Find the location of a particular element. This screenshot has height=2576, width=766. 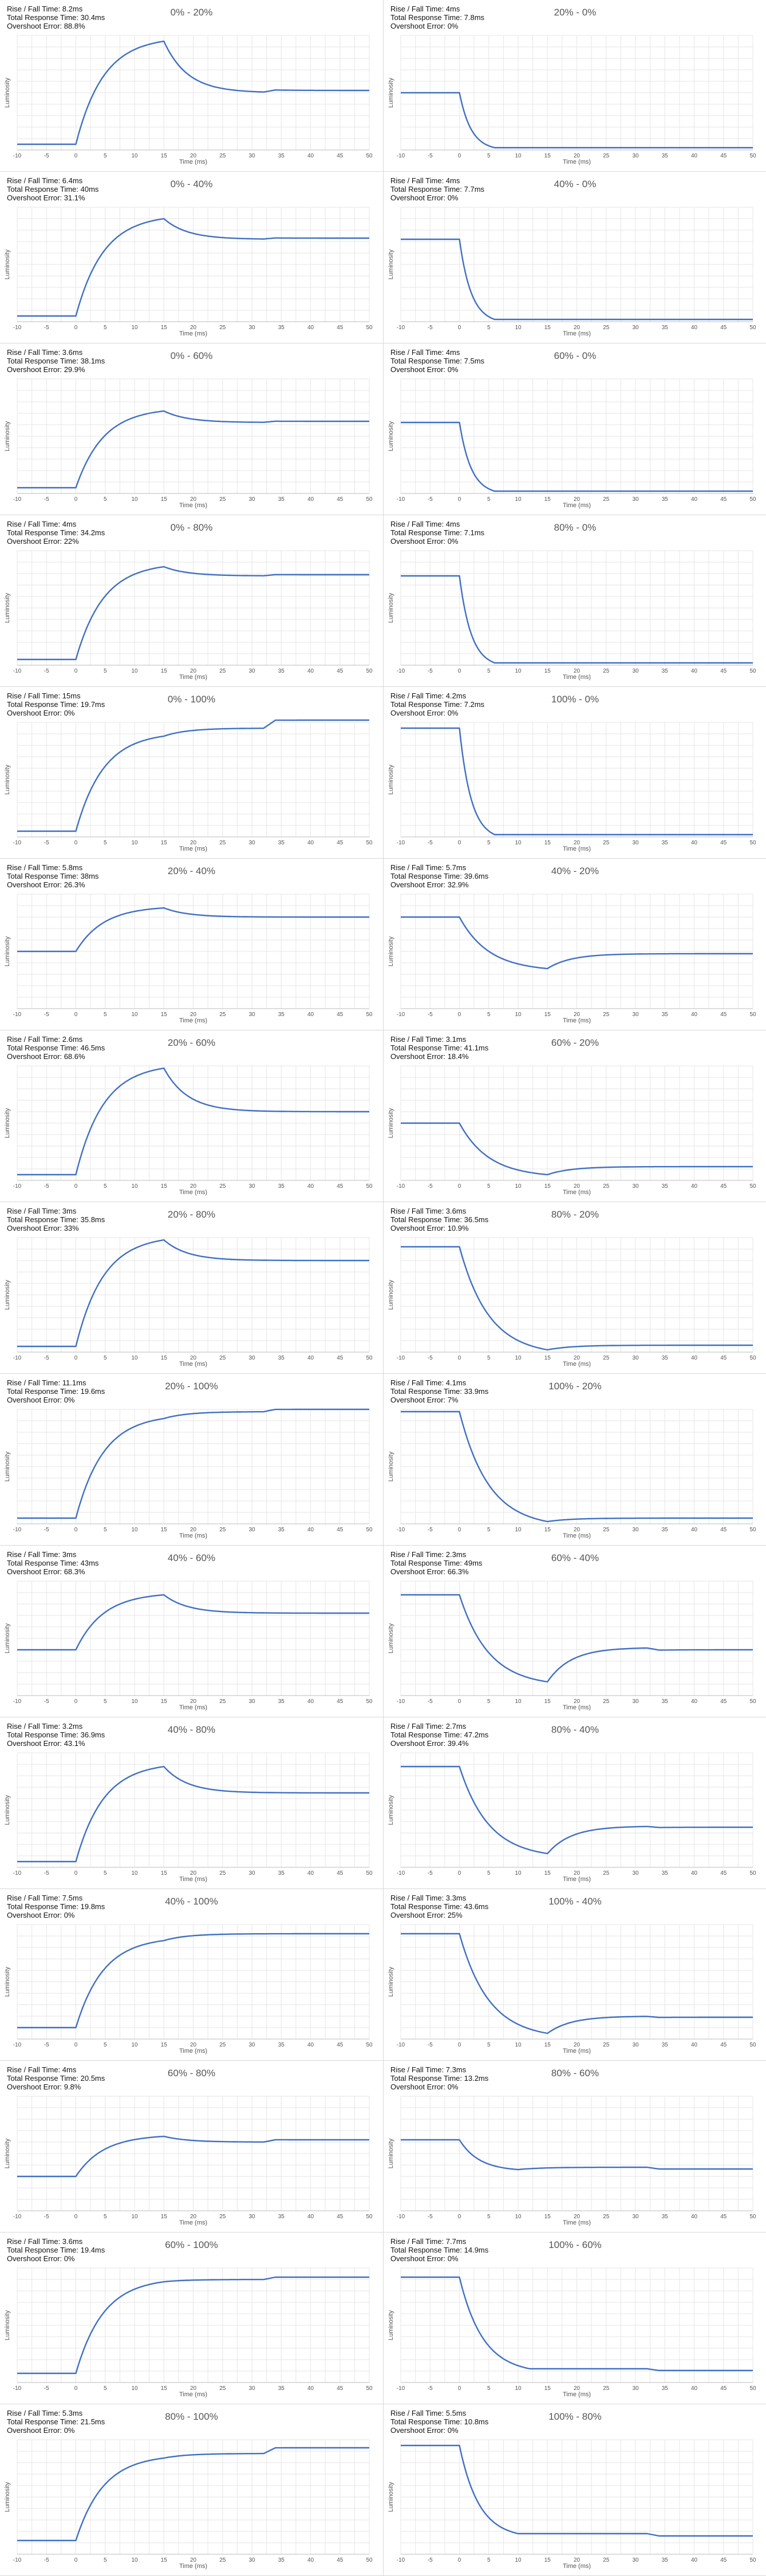

rise-fall-time: Rise / Fall Time: 7.7ms is located at coordinates (428, 2241).